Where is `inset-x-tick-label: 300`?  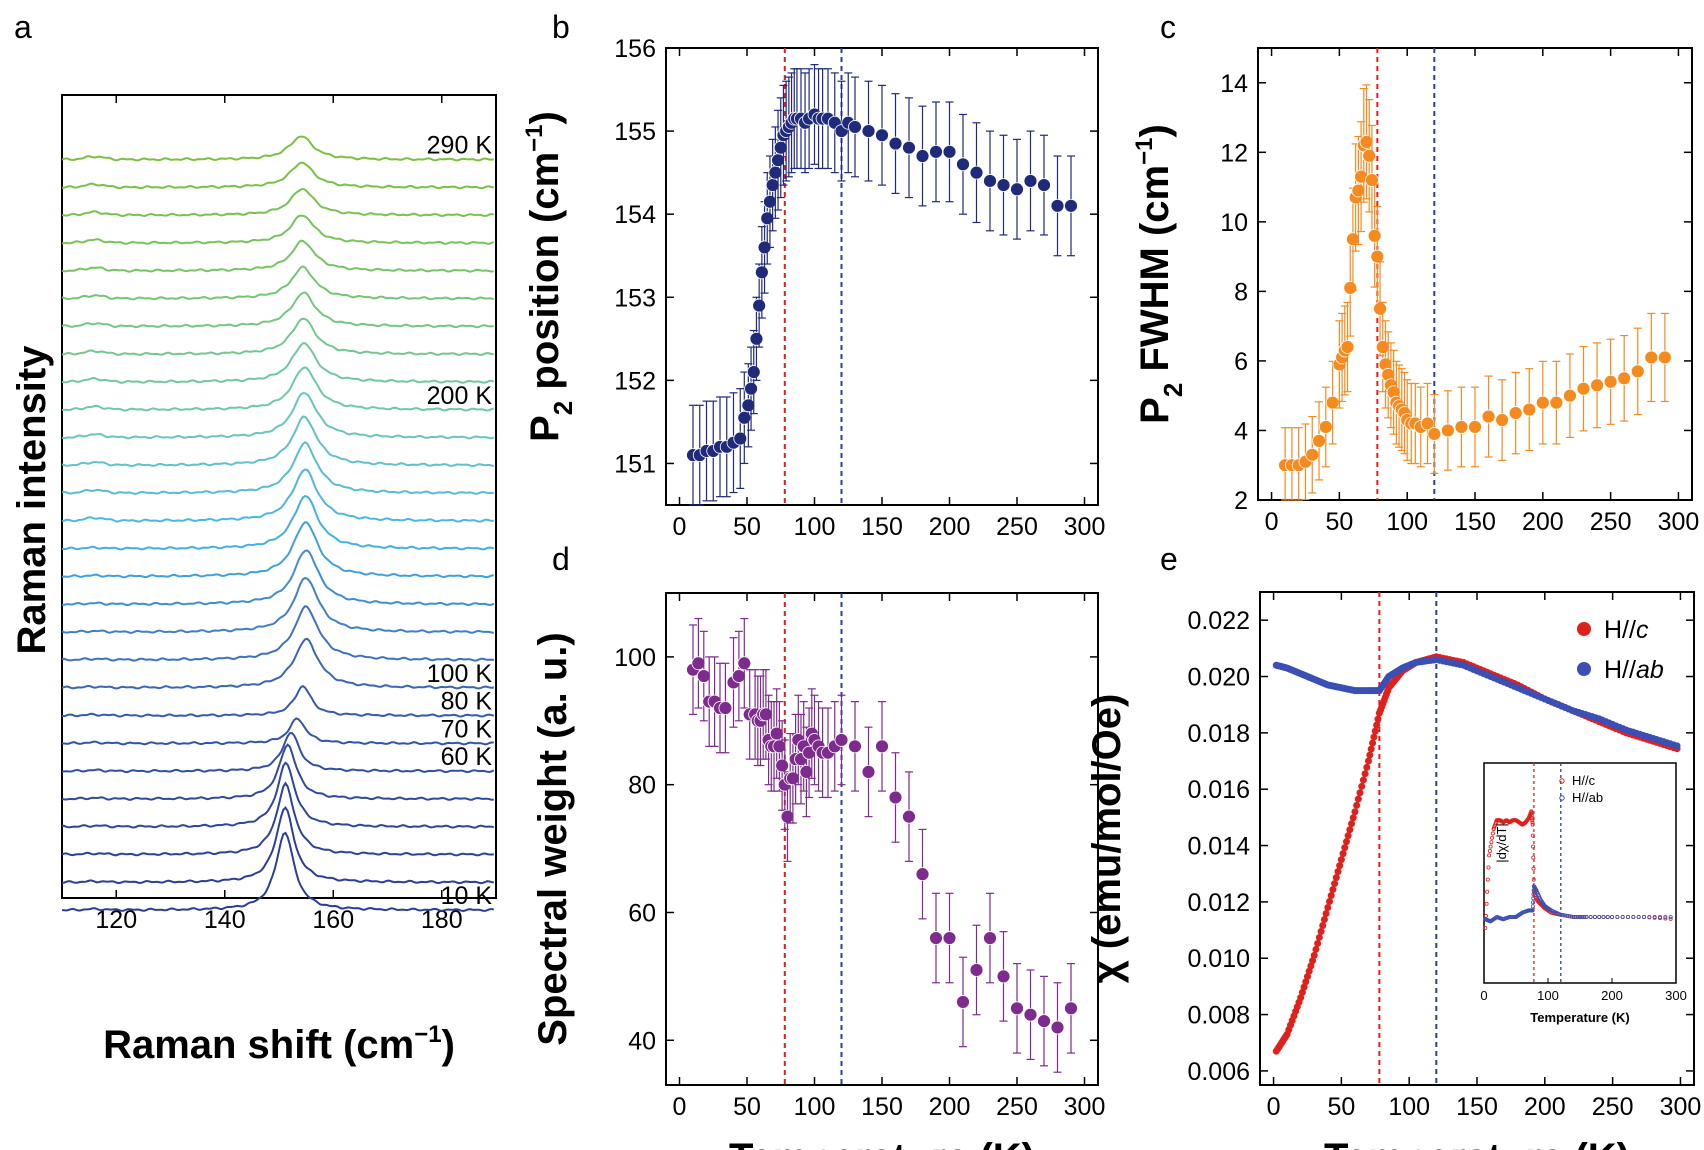
inset-x-tick-label: 300 is located at coordinates (1676, 995).